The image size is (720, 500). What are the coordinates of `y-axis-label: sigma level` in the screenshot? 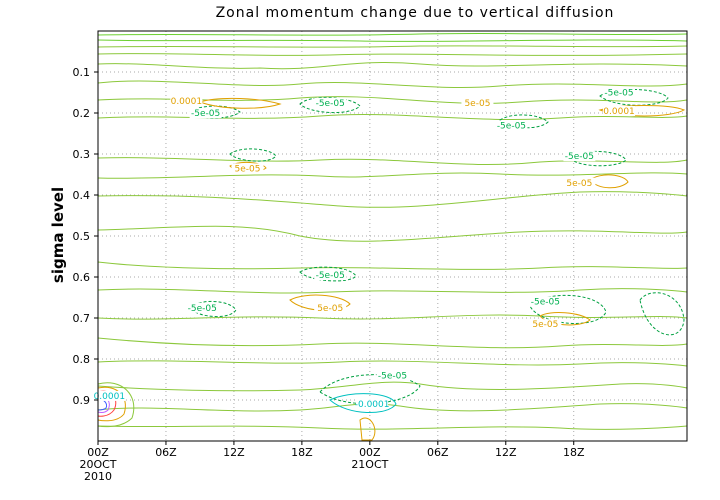 It's located at (58, 235).